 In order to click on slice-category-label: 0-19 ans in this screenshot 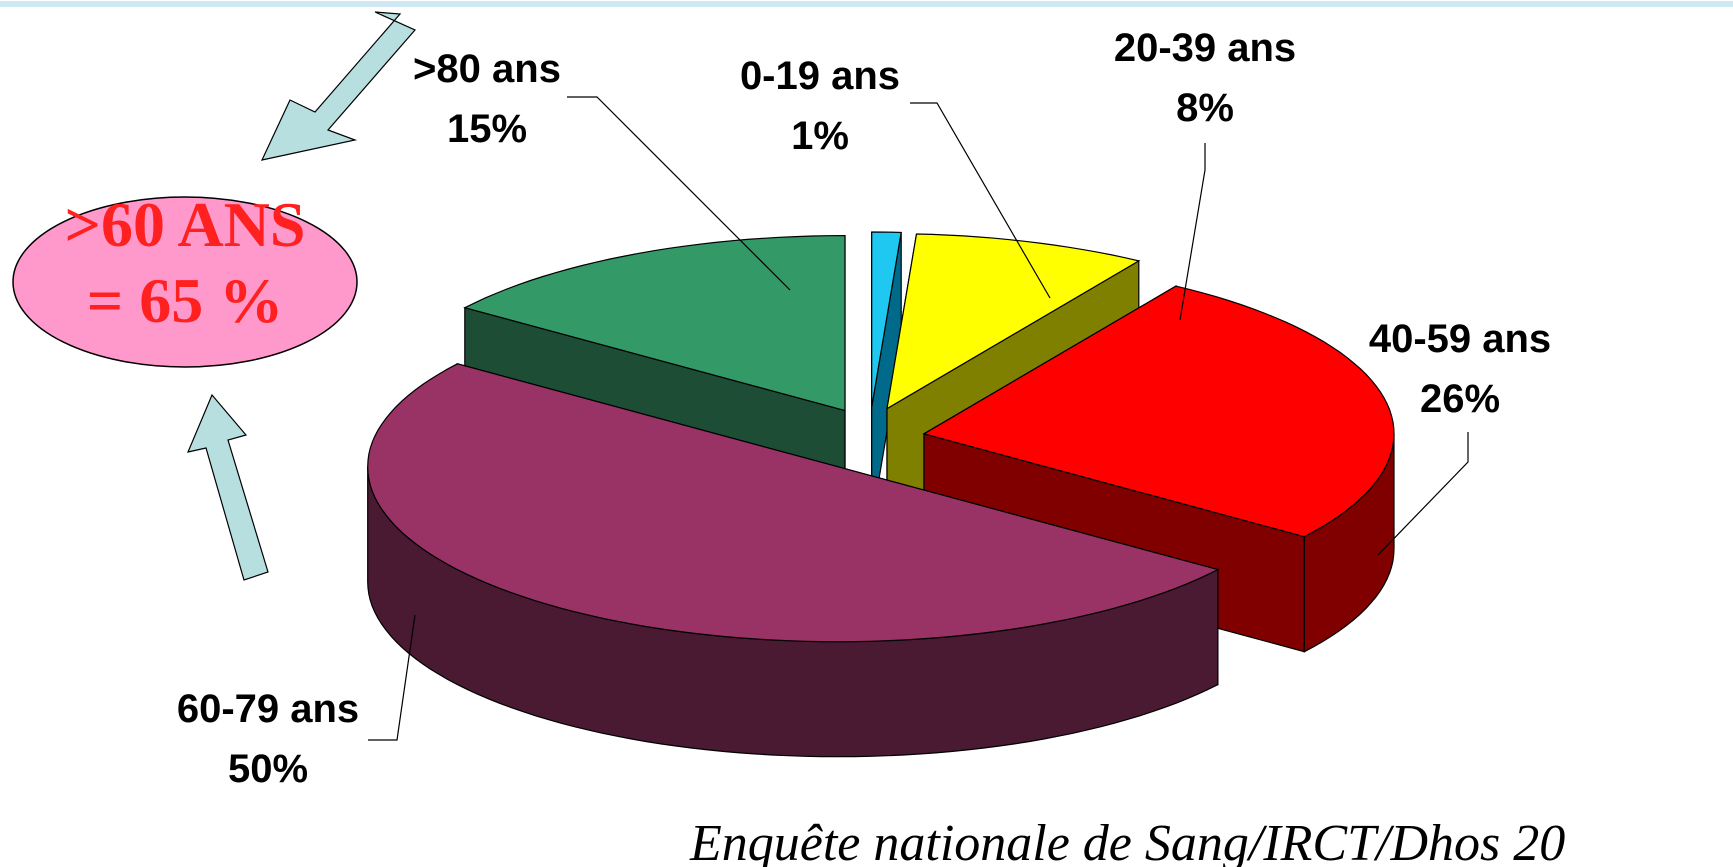, I will do `click(820, 76)`.